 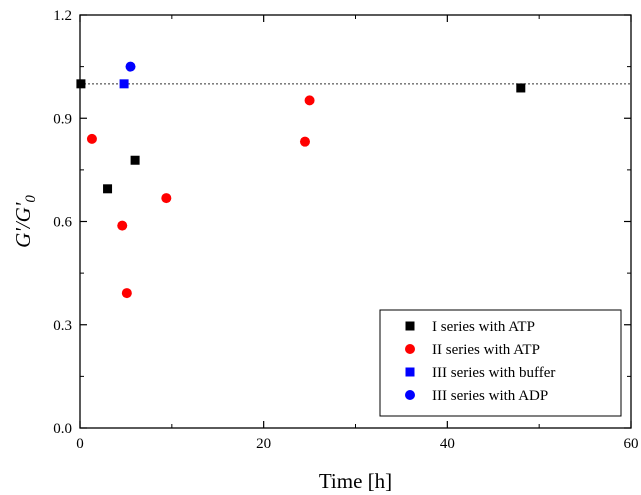 I want to click on y-axis-title-subscript: 0, so click(x=31, y=199).